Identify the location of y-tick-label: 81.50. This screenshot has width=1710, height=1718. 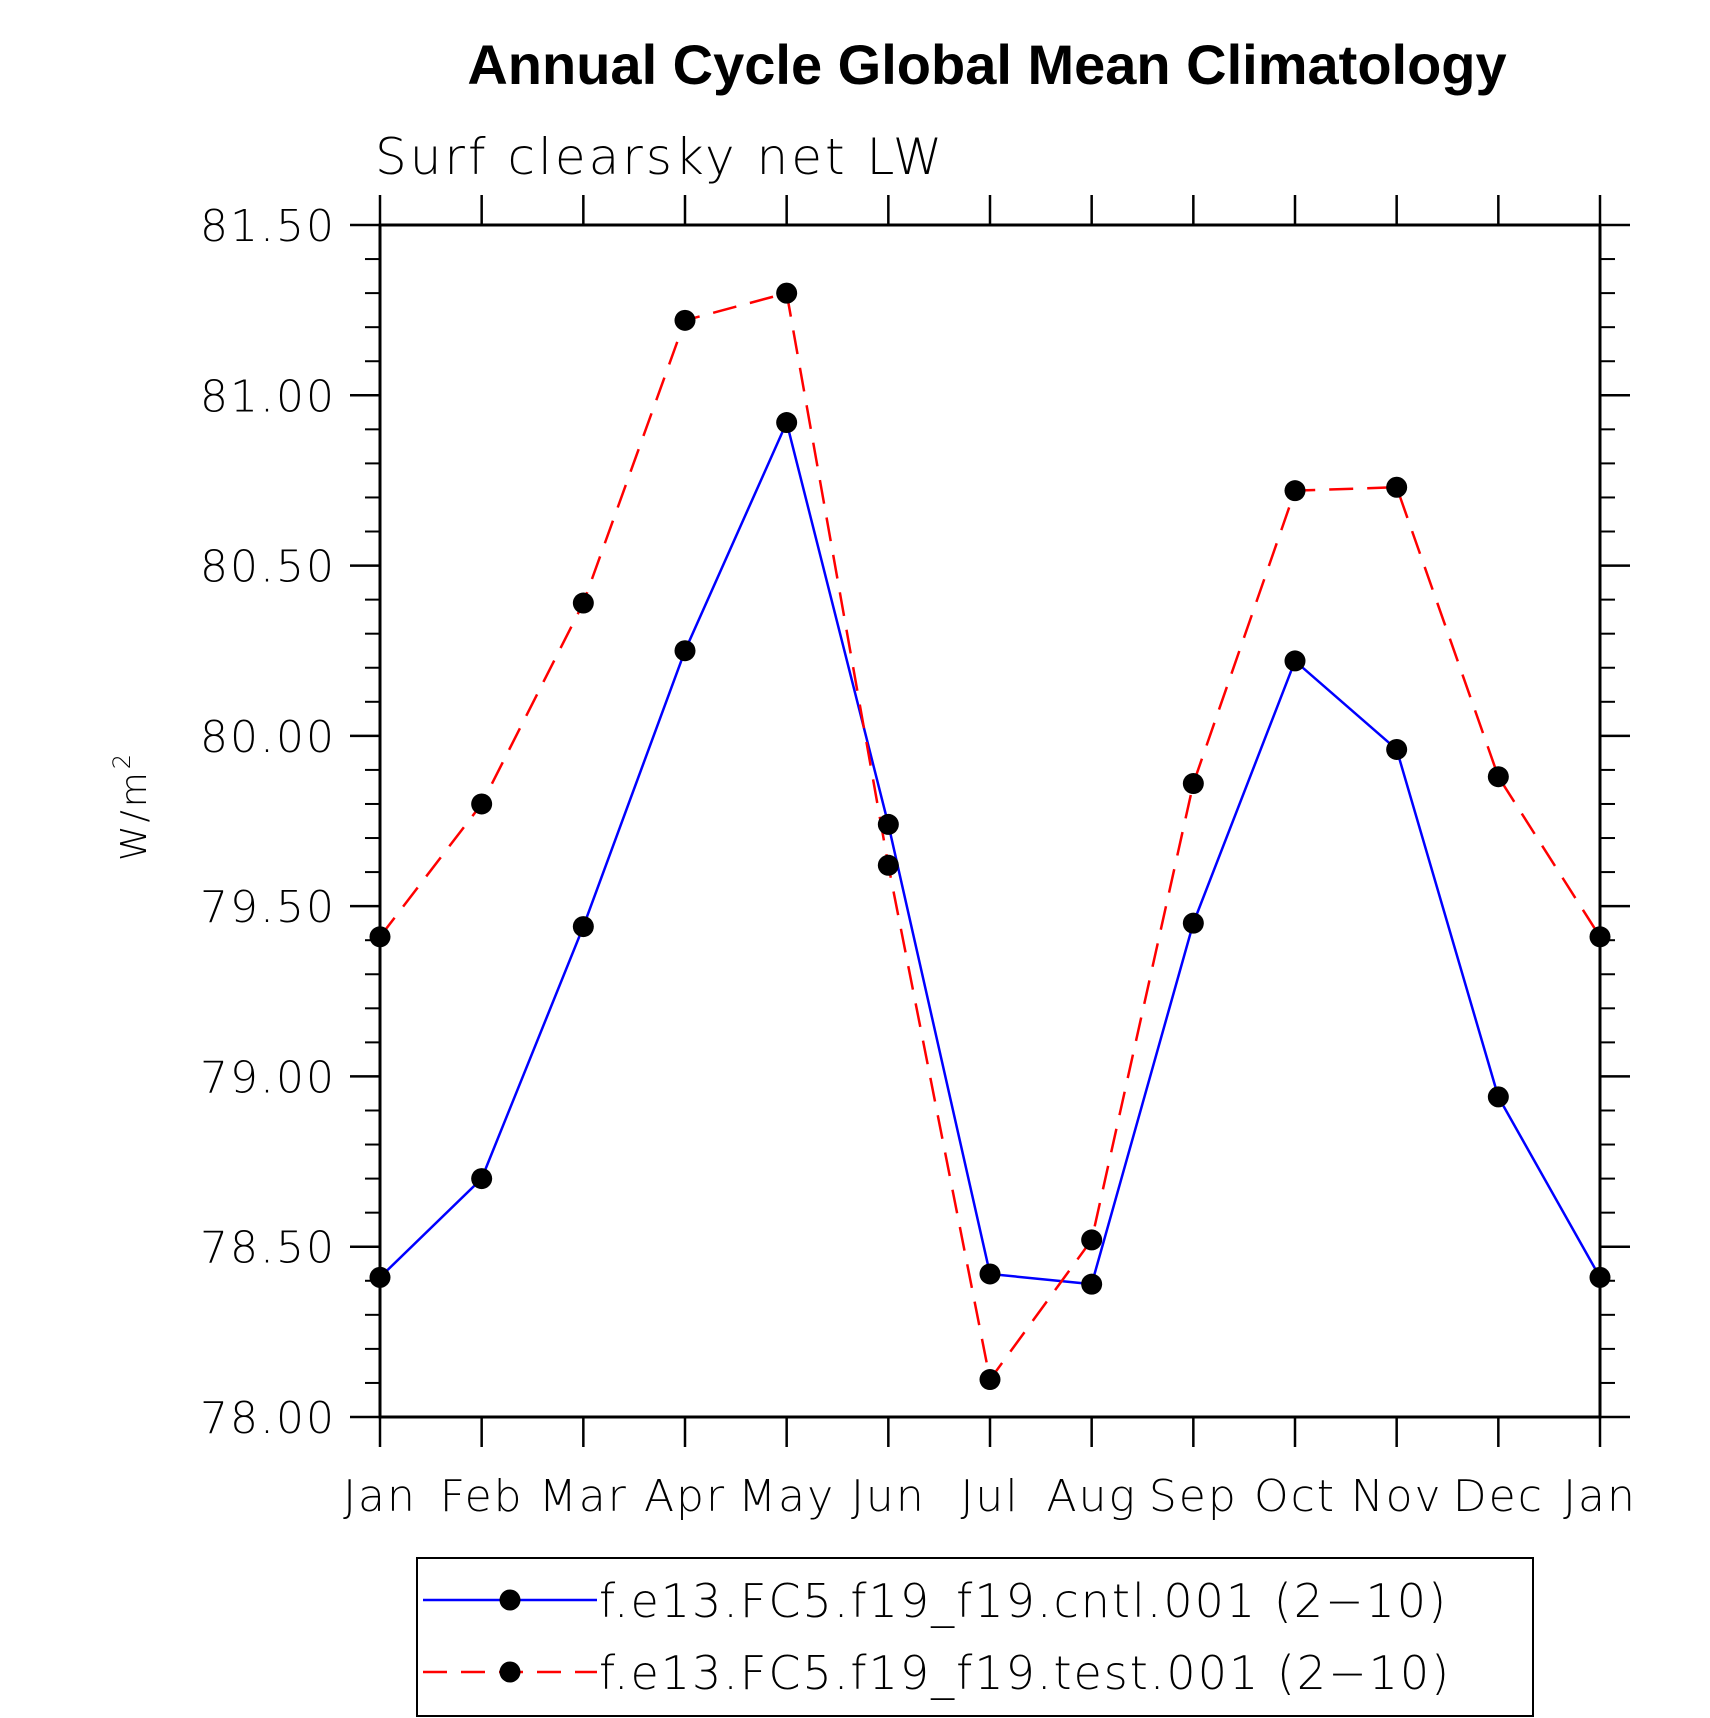
(268, 226).